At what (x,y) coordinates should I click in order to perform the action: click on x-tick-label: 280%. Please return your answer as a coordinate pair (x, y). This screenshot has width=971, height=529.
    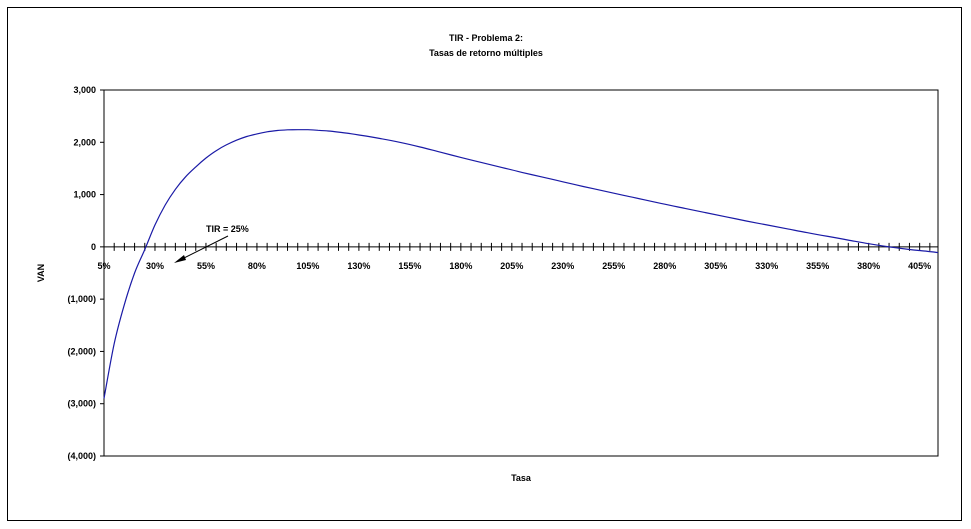
    Looking at the image, I should click on (664, 266).